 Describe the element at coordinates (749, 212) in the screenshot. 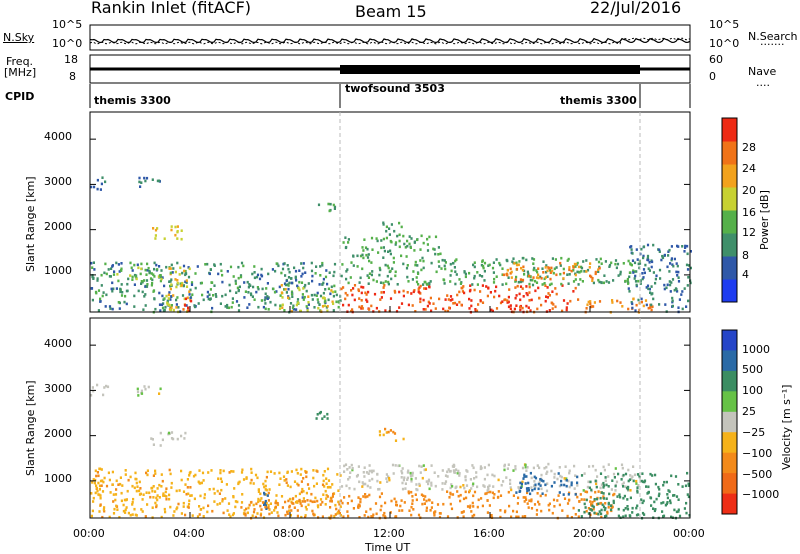

I see `power-cbar-tick-16: 16` at that location.